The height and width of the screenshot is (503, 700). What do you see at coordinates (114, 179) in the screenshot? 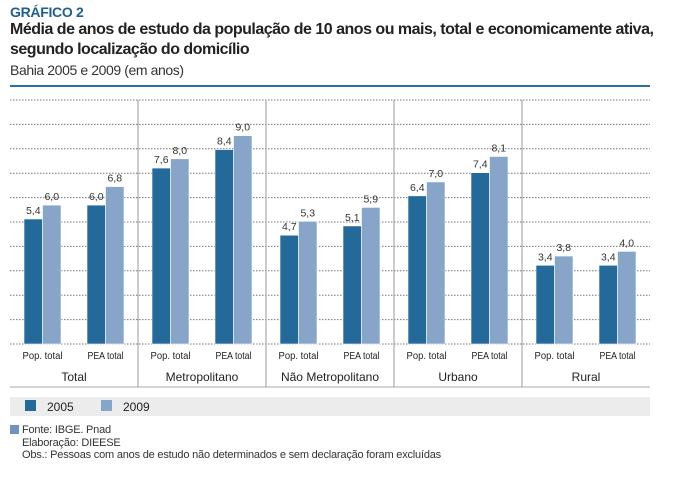
I see `data-label: 6,8` at bounding box center [114, 179].